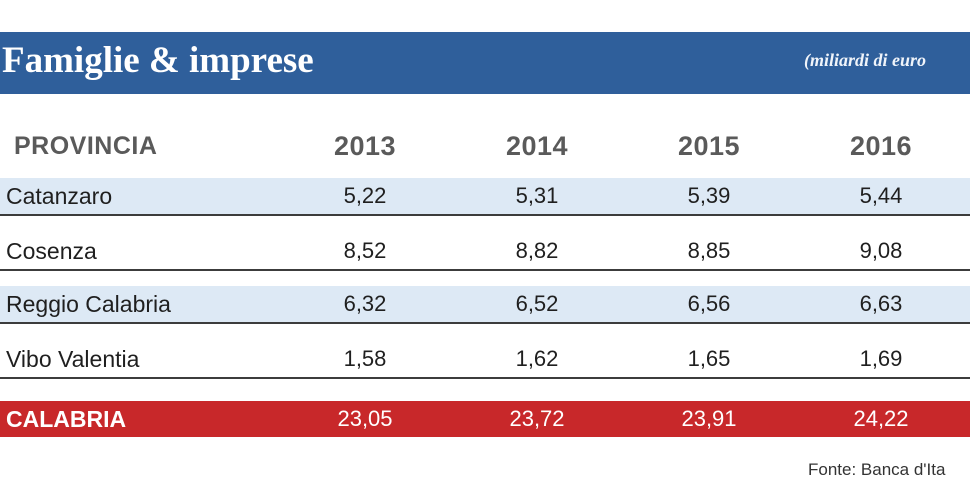 The height and width of the screenshot is (485, 970). What do you see at coordinates (709, 418) in the screenshot?
I see `total-value: 23,91` at bounding box center [709, 418].